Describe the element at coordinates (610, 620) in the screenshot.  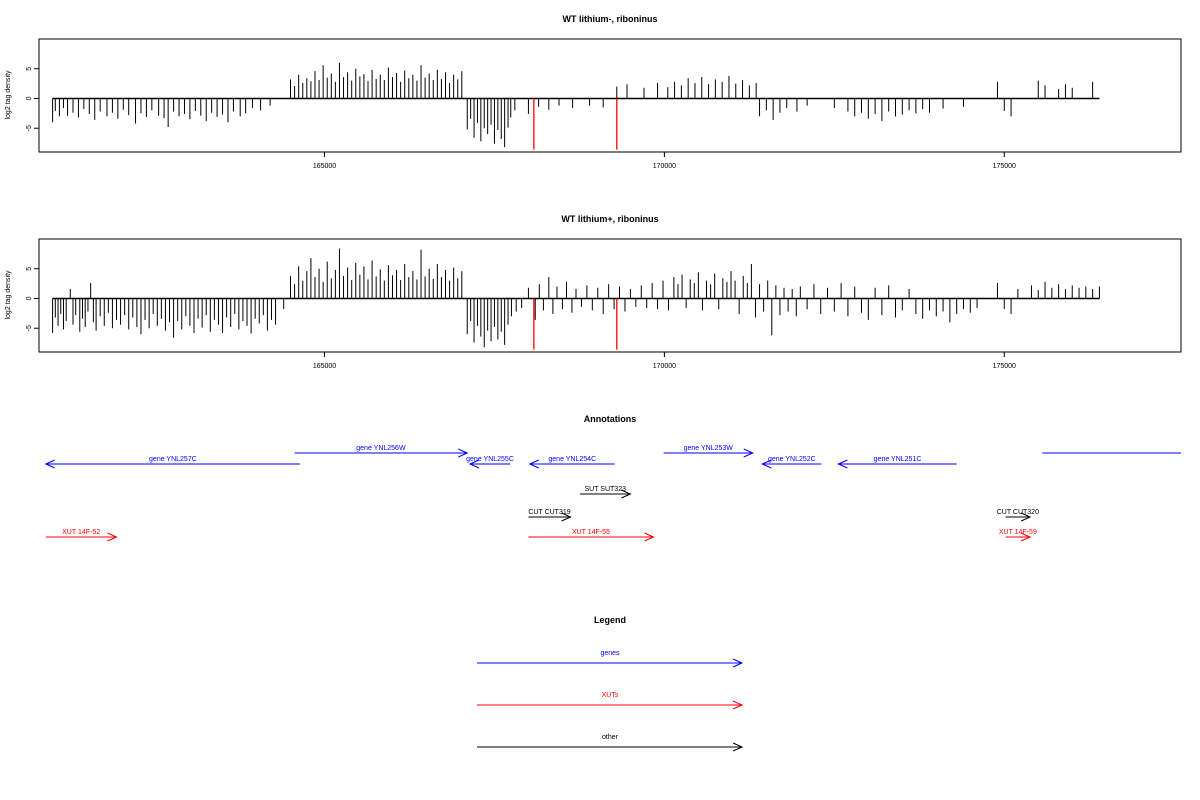
I see `legend-title: Legend` at that location.